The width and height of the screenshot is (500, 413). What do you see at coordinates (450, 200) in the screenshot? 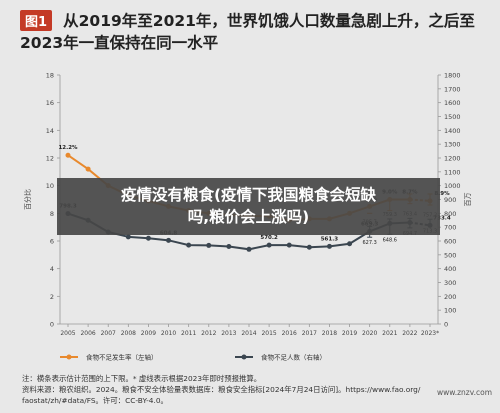
I see `right-tick-label: 900` at bounding box center [450, 200].